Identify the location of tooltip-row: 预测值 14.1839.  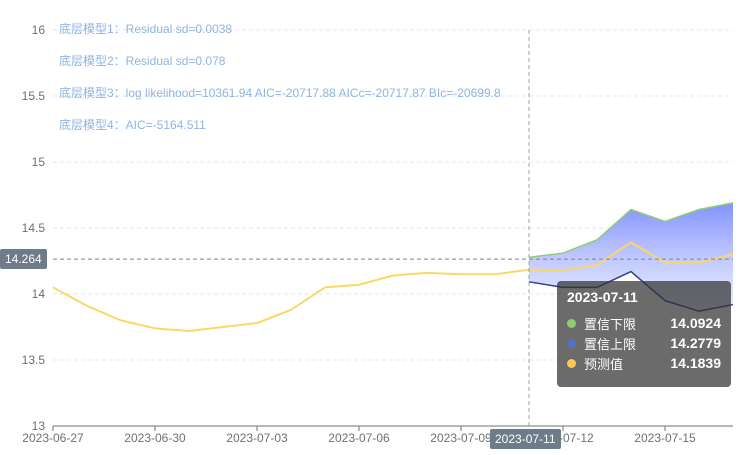
(644, 363).